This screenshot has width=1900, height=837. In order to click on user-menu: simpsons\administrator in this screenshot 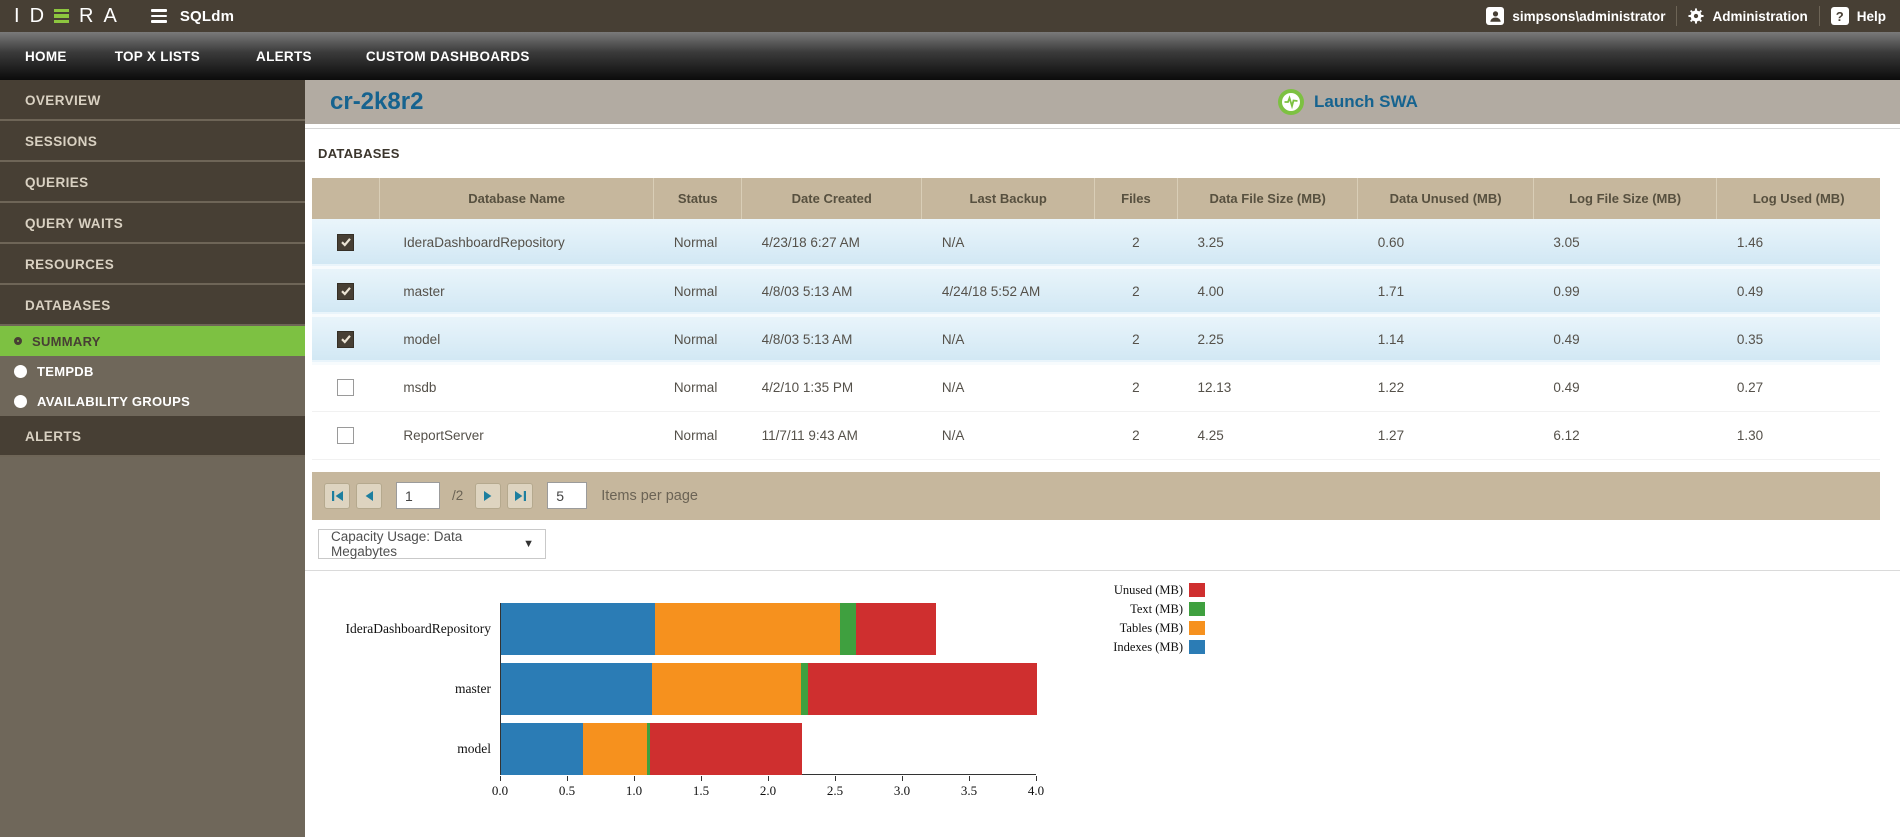, I will do `click(1575, 16)`.